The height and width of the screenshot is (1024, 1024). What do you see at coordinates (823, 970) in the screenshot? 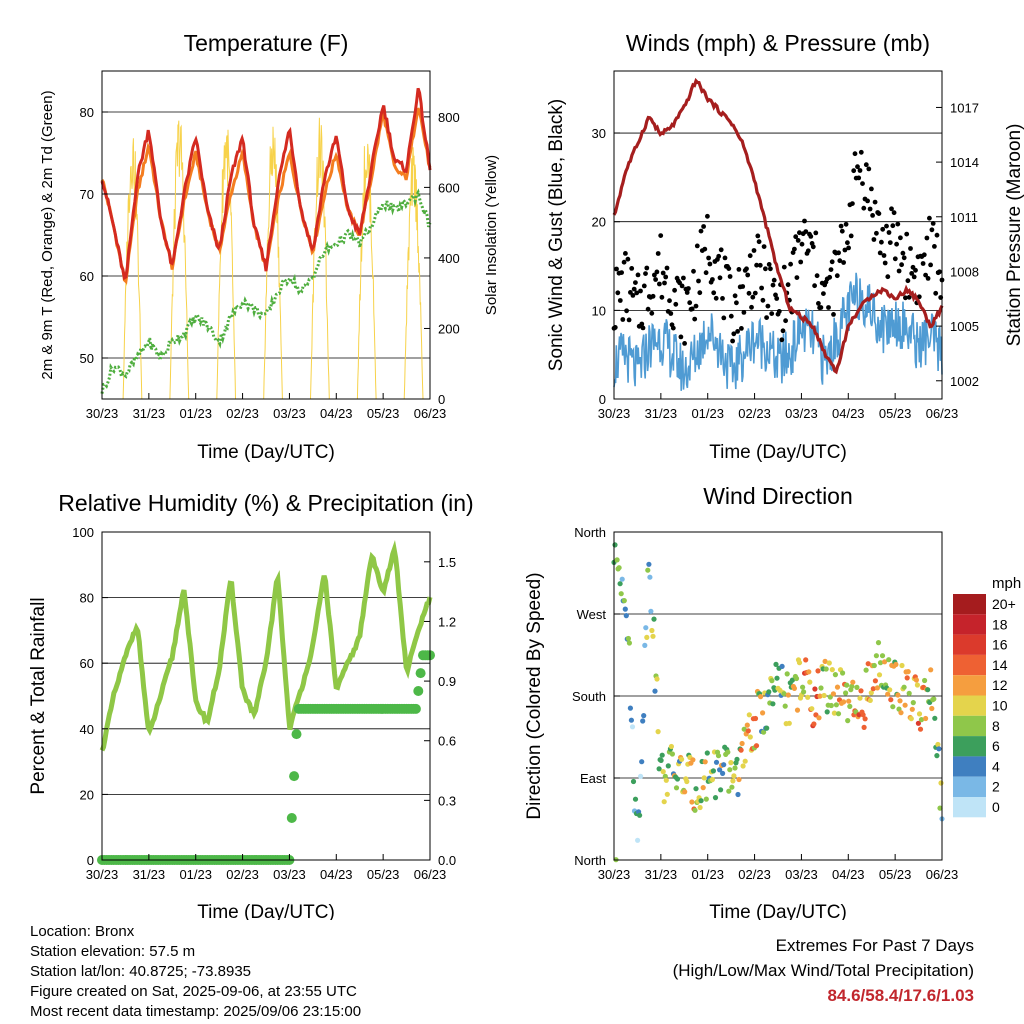
I see `extremes-subheading: (High/Low/Max Wind/Total Precipitation)` at bounding box center [823, 970].